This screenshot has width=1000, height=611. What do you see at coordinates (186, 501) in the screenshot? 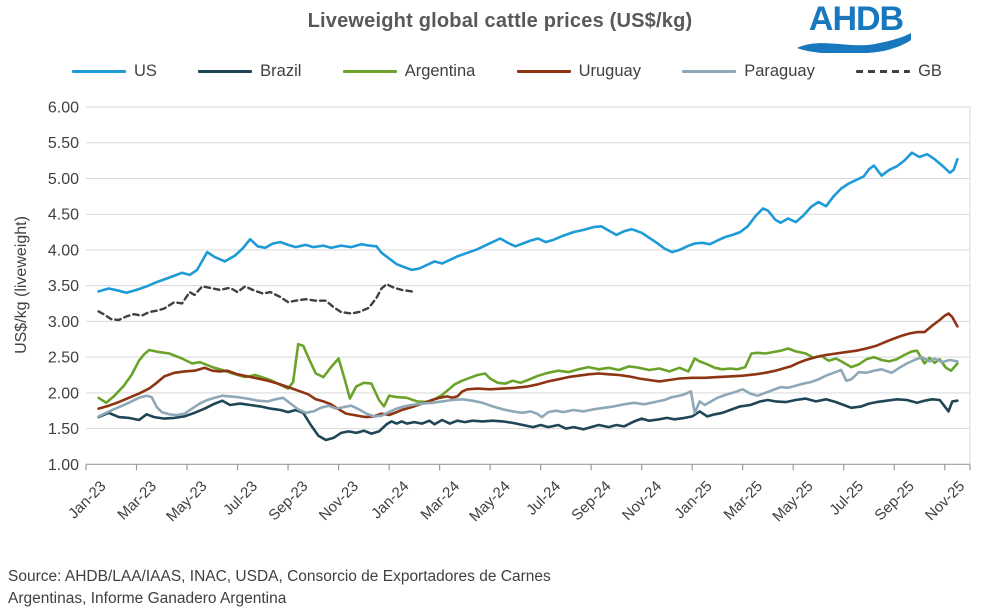
I see `x-tick-label: May-23` at bounding box center [186, 501].